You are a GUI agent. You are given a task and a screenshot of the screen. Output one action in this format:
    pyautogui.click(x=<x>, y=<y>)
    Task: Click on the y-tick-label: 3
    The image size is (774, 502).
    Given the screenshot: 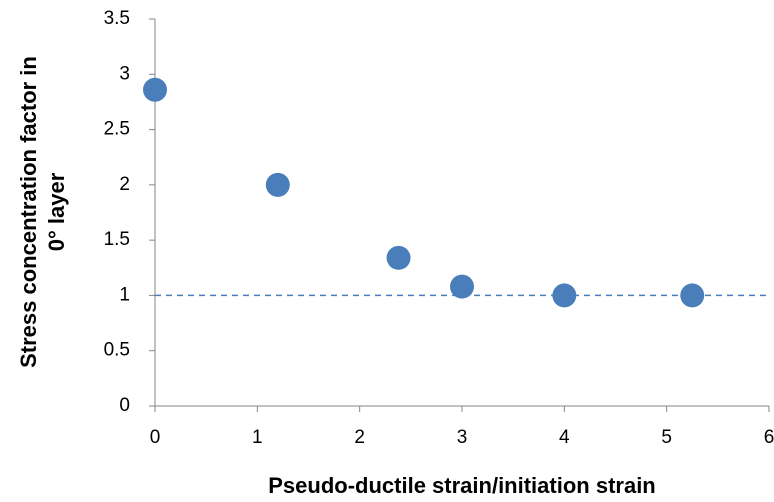 What is the action you would take?
    pyautogui.click(x=124, y=73)
    